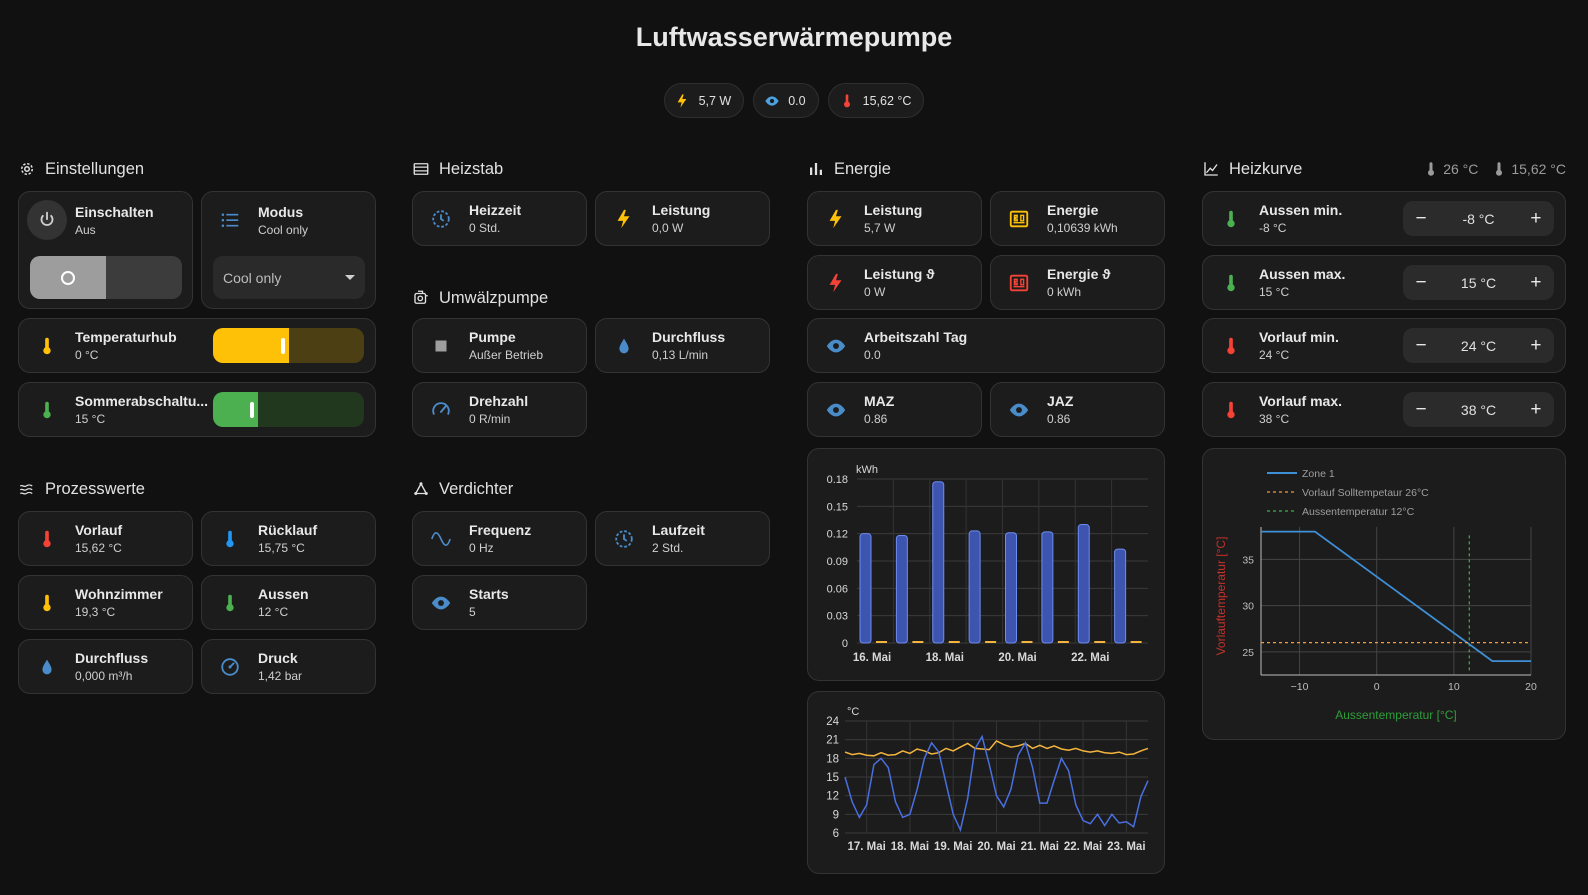 This screenshot has width=1588, height=895. Describe the element at coordinates (1384, 345) in the screenshot. I see `vorlauf-min-tile: Vorlauf min. 24 °C −24 °C +` at that location.